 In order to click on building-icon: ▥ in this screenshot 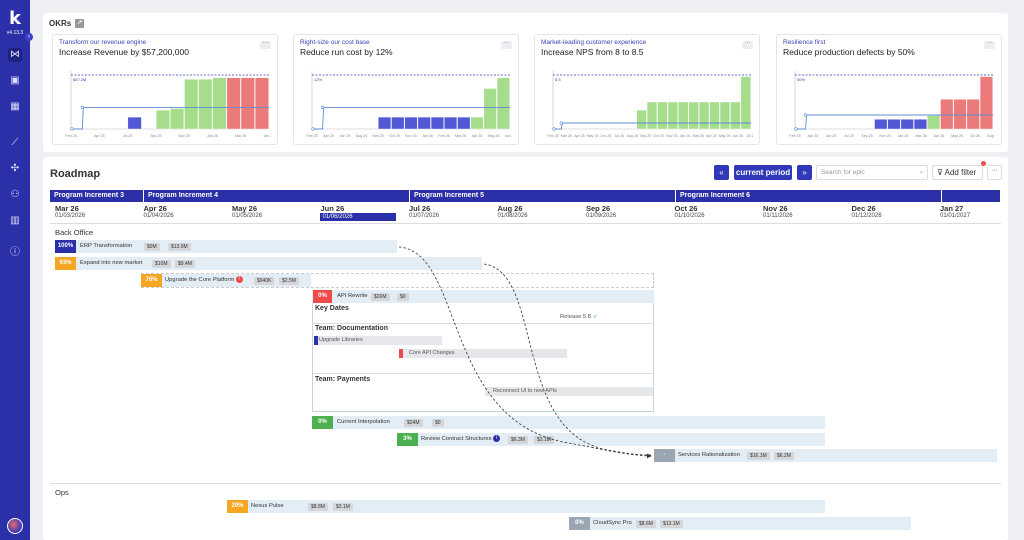, I will do `click(15, 220)`.